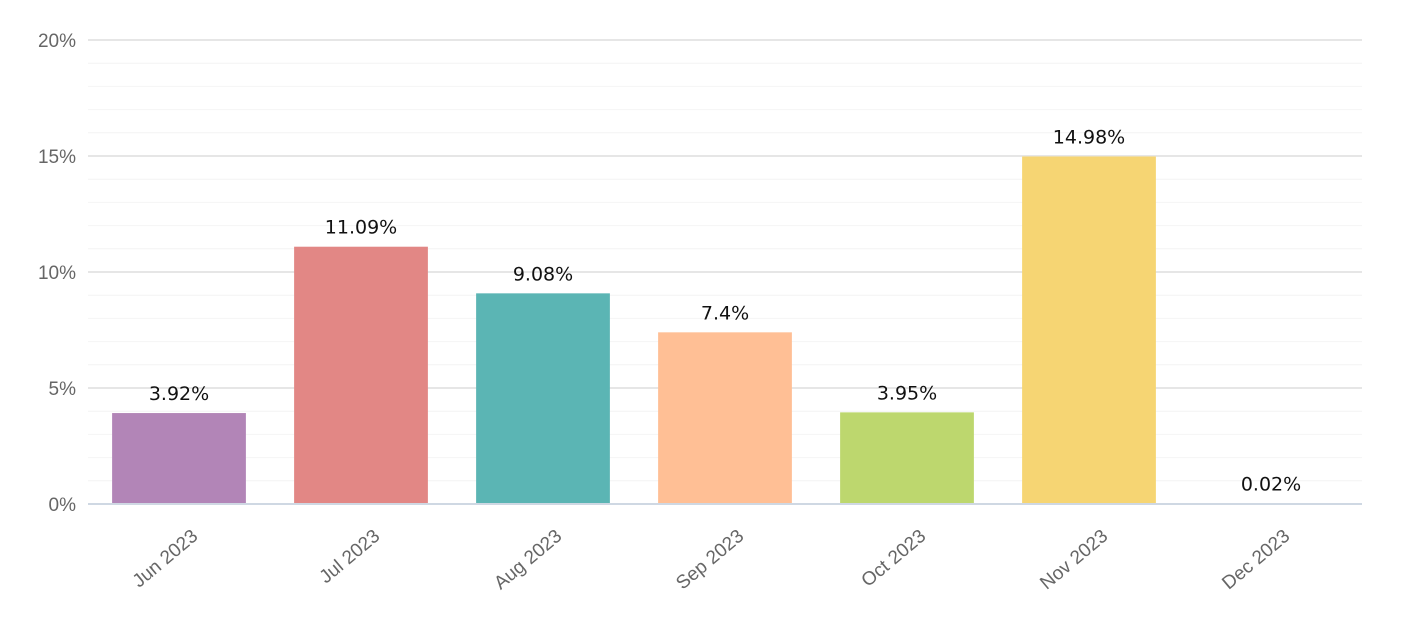  What do you see at coordinates (165, 559) in the screenshot?
I see `x-tick-label: Jun 2023` at bounding box center [165, 559].